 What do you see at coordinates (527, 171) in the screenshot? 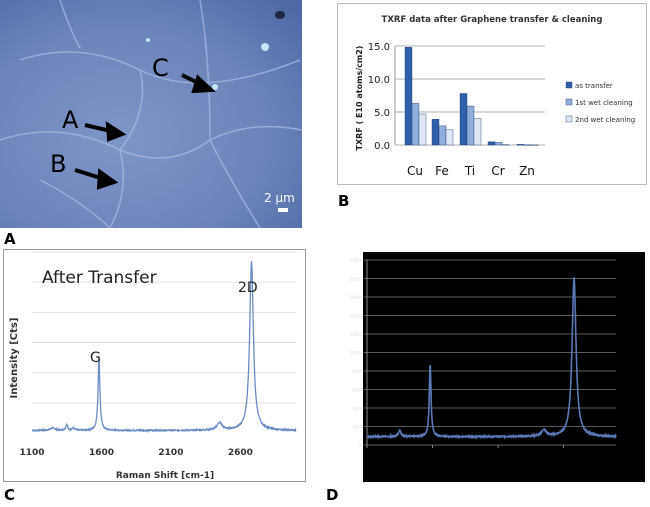
I see `x-tick-label: Zn` at bounding box center [527, 171].